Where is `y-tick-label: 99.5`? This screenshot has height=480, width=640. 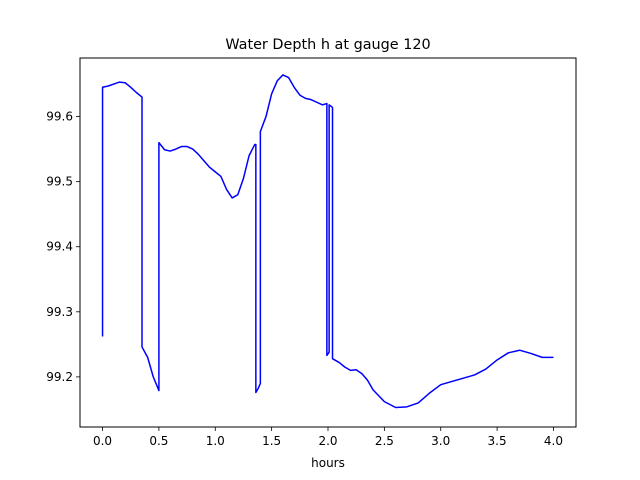
y-tick-label: 99.5 is located at coordinates (59, 182).